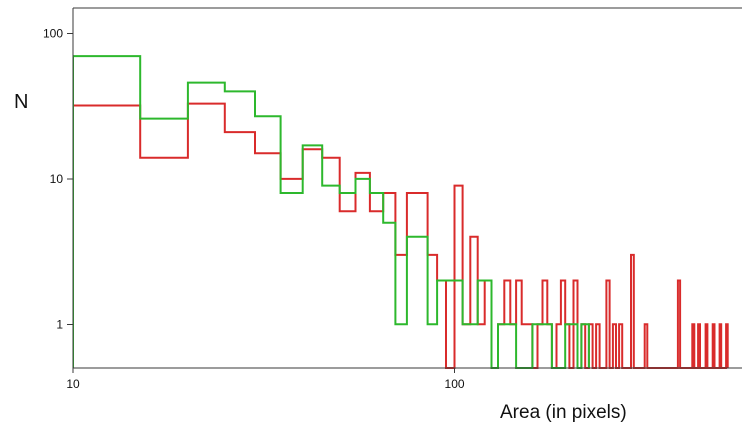  I want to click on x-tick-label: 100, so click(455, 384).